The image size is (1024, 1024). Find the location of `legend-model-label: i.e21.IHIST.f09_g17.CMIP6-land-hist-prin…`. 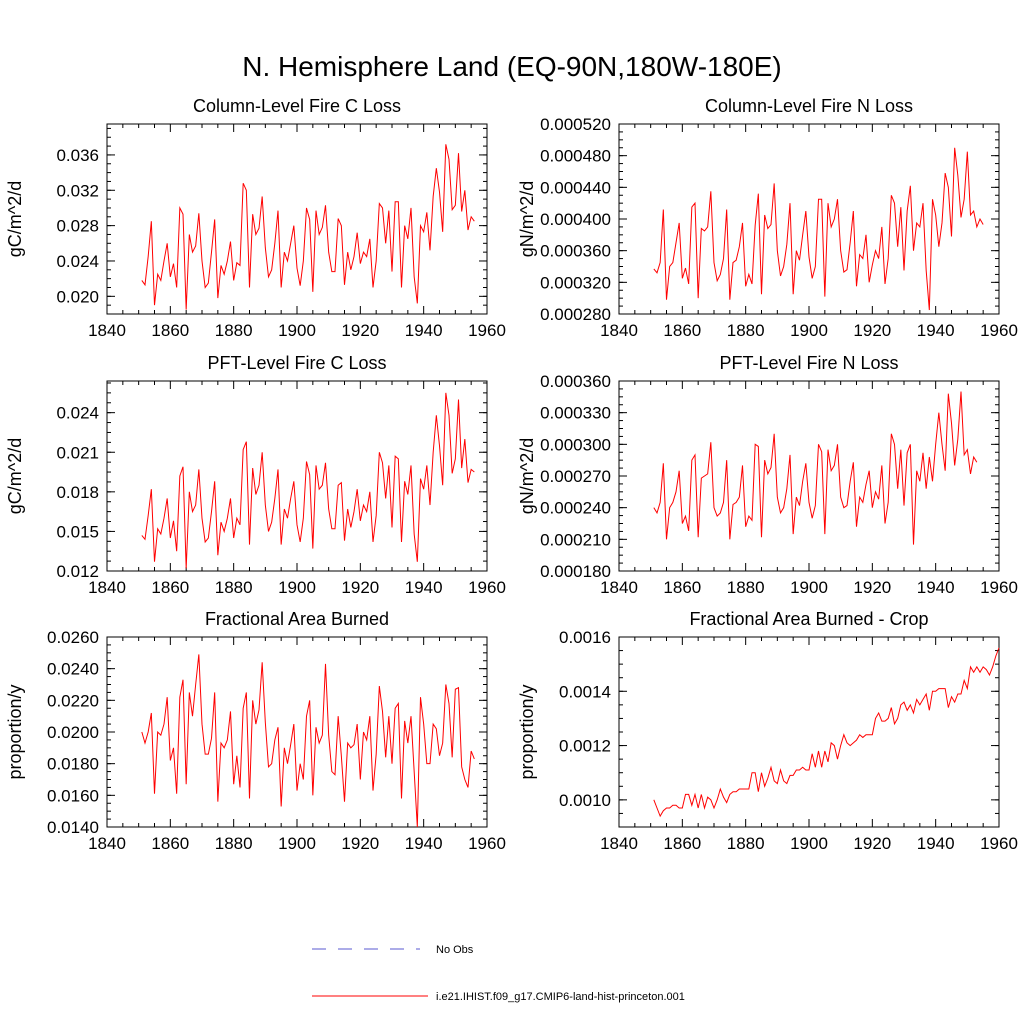

legend-model-label: i.e21.IHIST.f09_g17.CMIP6-land-hist-prin… is located at coordinates (560, 997).